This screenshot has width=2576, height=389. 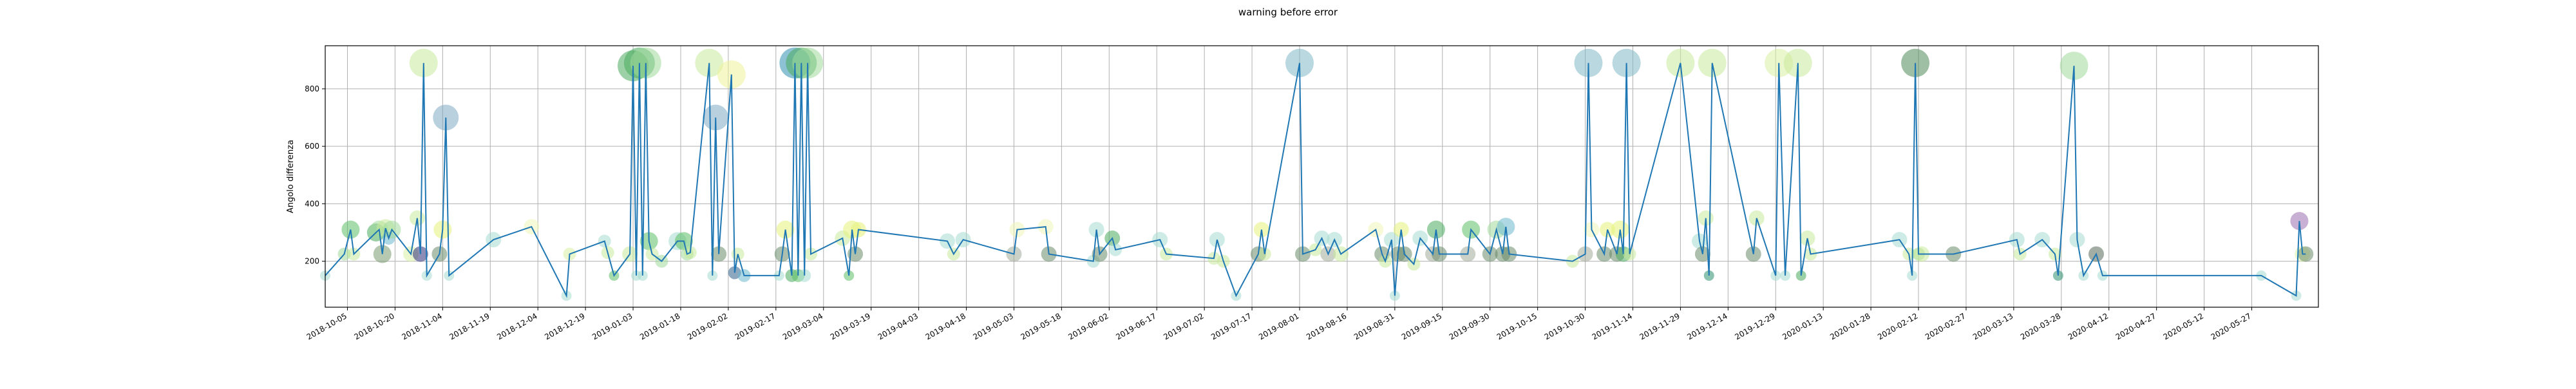 What do you see at coordinates (1898, 326) in the screenshot?
I see `x-tick-label: 2020-02-12` at bounding box center [1898, 326].